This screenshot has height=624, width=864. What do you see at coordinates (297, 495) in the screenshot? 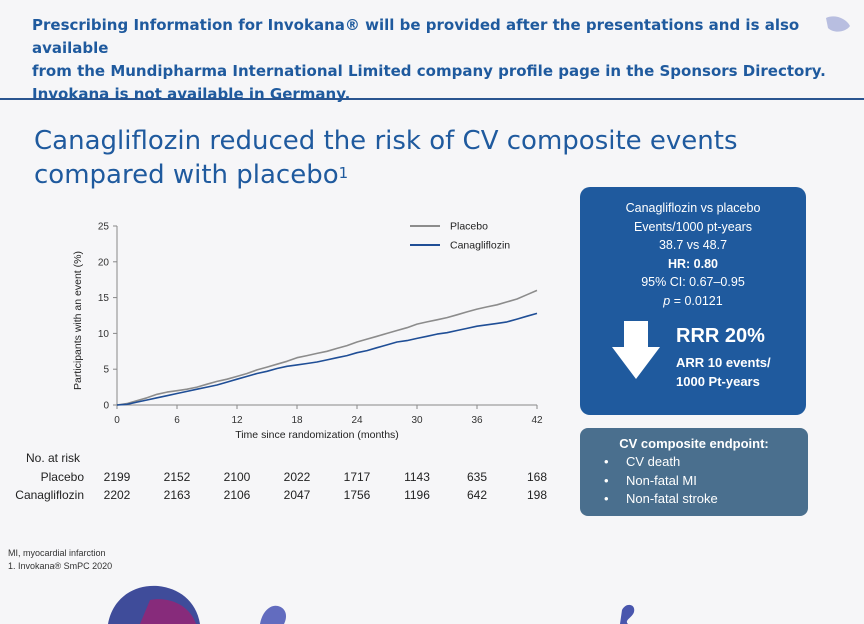
I see `risk-cell: 2047` at bounding box center [297, 495].